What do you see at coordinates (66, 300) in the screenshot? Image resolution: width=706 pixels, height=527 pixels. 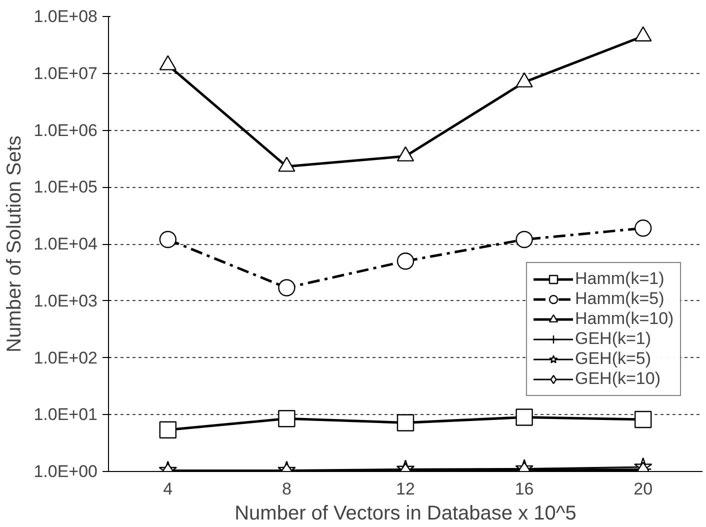 I see `y-tick-label: 1.0E+03` at bounding box center [66, 300].